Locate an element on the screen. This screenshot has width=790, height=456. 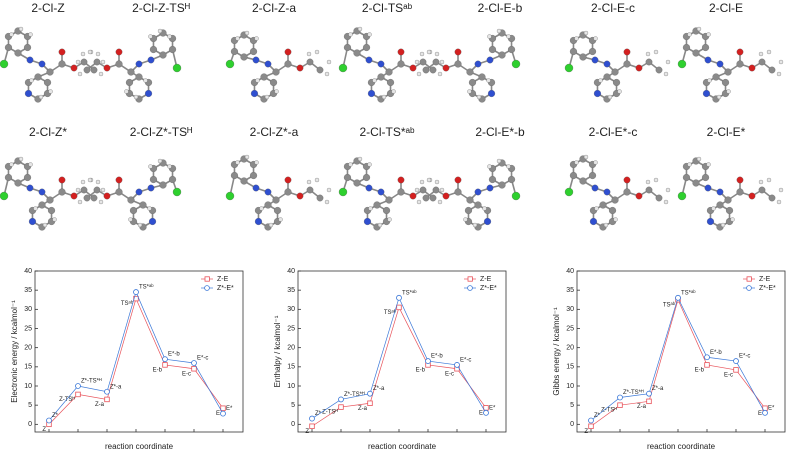
y-tick-label: 25 is located at coordinates (291, 328).